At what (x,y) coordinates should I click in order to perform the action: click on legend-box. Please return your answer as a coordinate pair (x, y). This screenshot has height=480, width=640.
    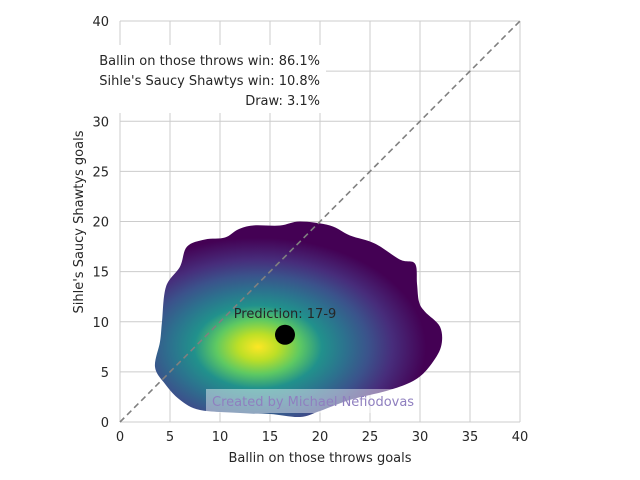
    Looking at the image, I should click on (202, 79).